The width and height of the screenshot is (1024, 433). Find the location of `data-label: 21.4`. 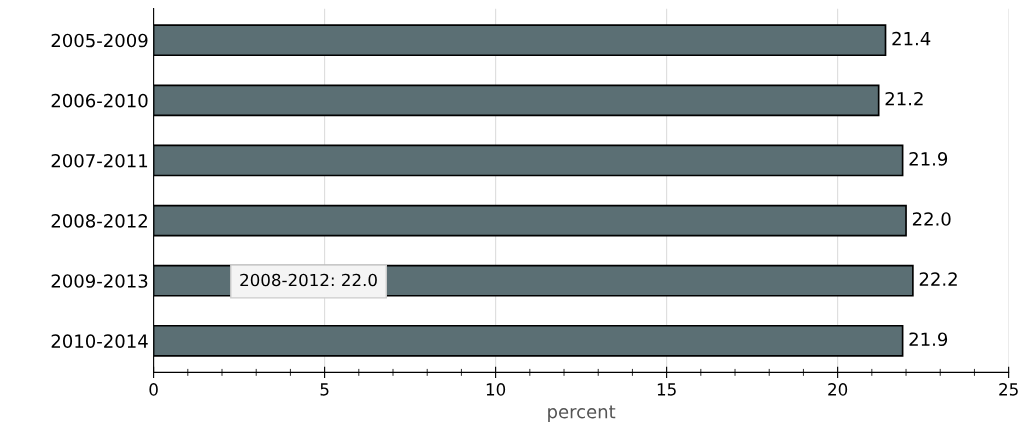

data-label: 21.4 is located at coordinates (911, 38).